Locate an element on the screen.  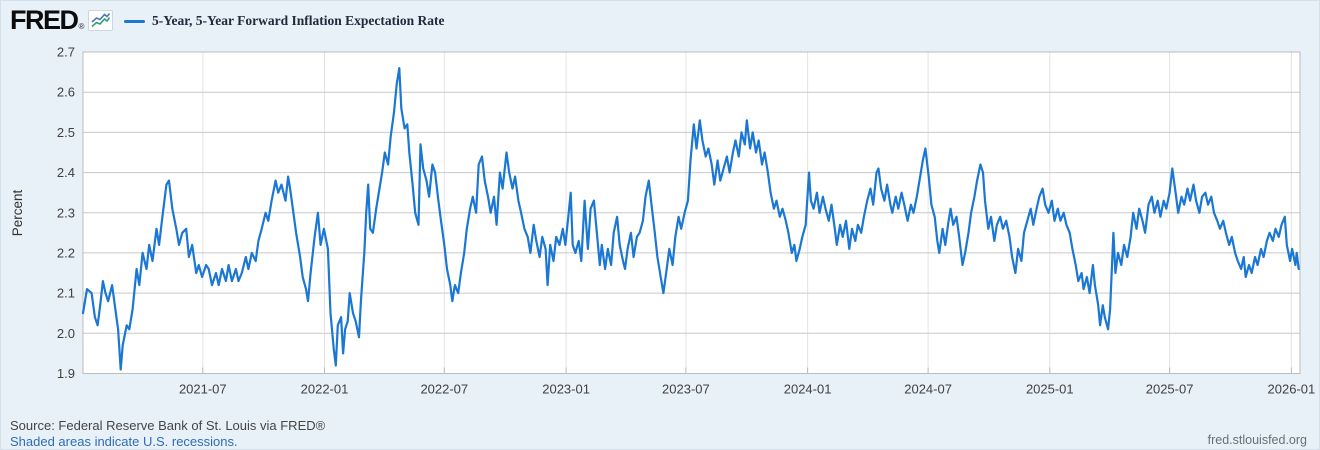
x-axis-tick-label: 2022-07 is located at coordinates (444, 389).